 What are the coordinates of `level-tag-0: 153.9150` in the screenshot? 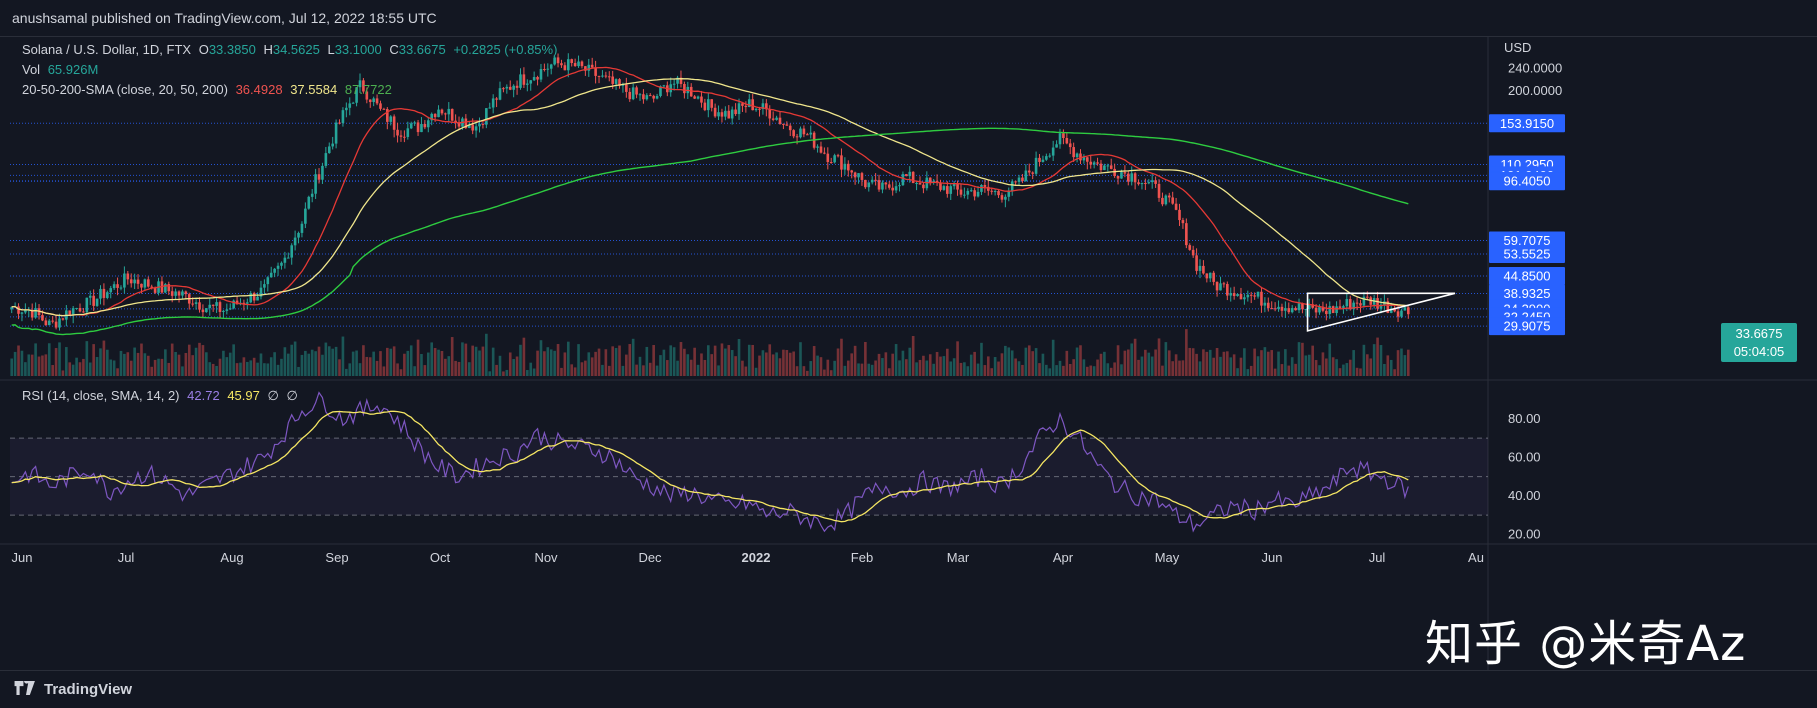 It's located at (1527, 123).